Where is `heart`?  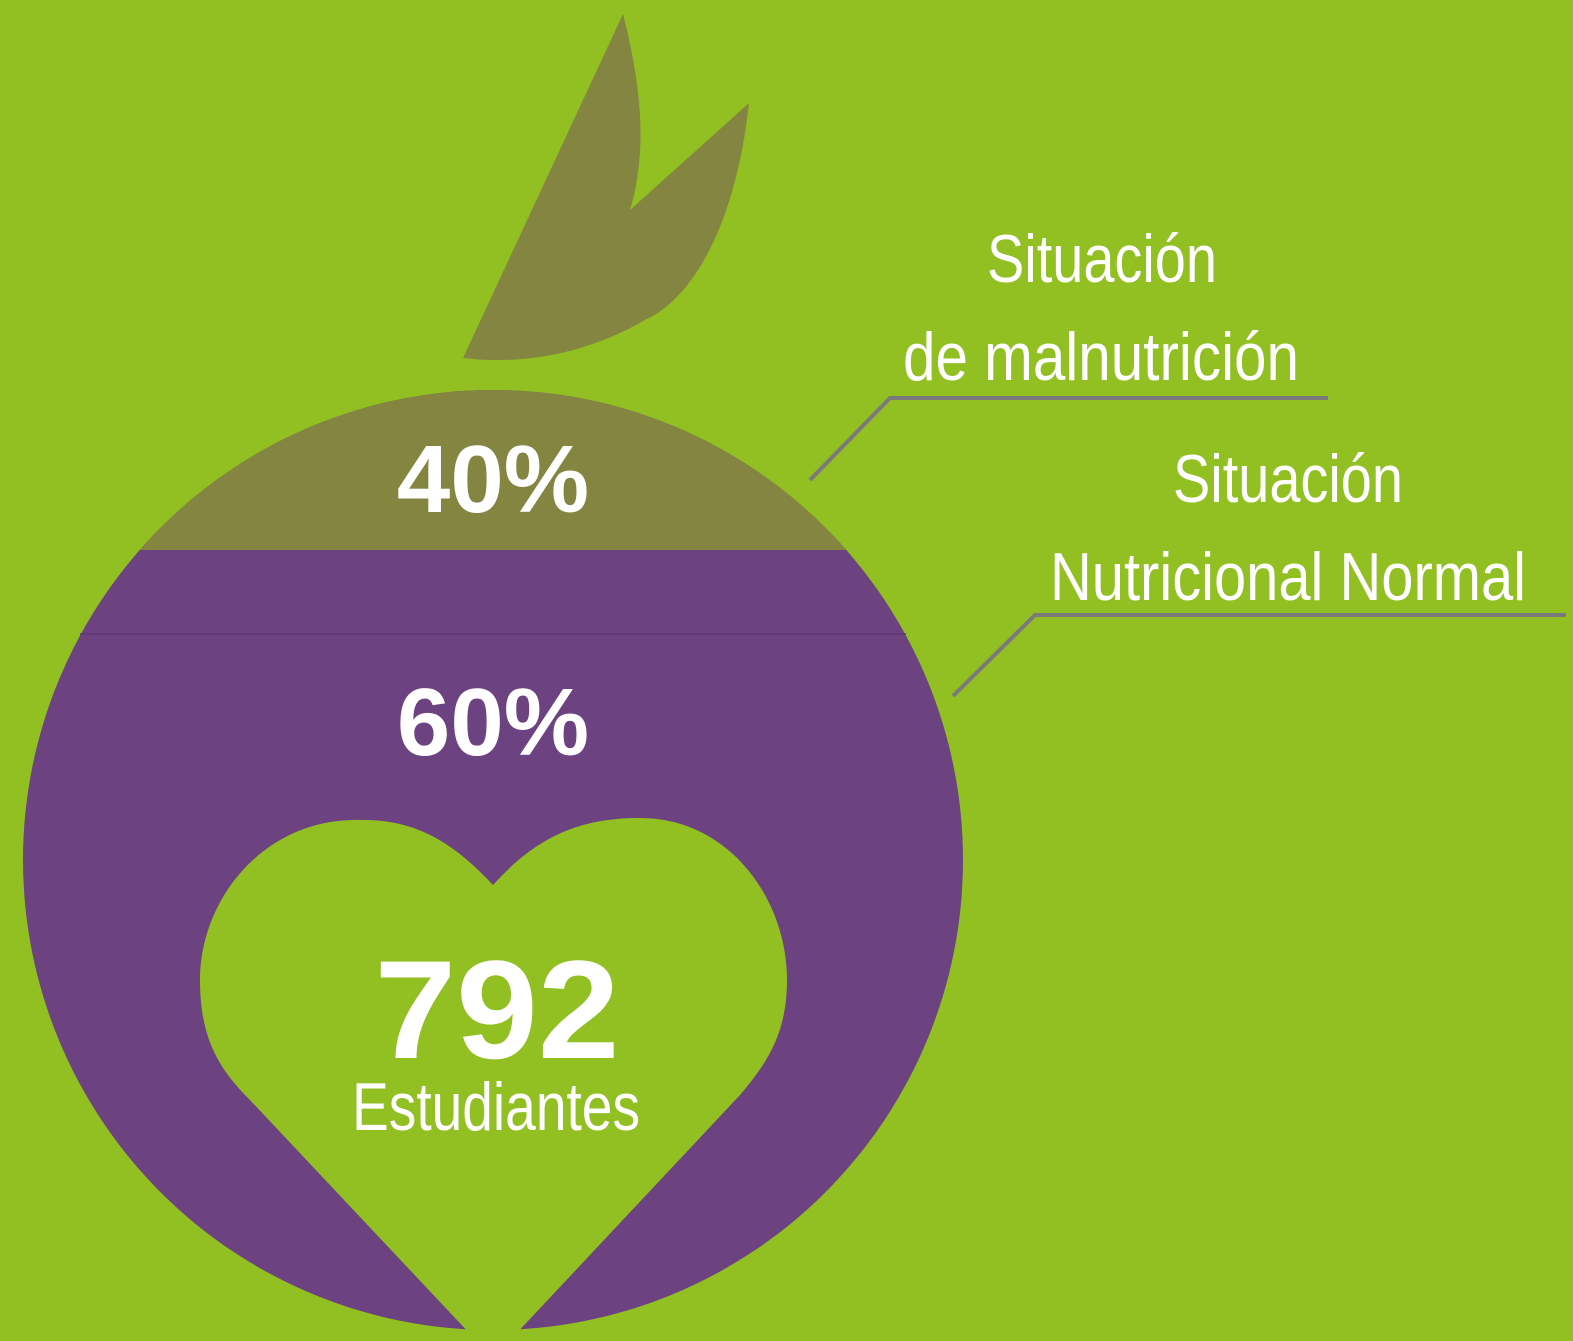
heart is located at coordinates (493, 1077).